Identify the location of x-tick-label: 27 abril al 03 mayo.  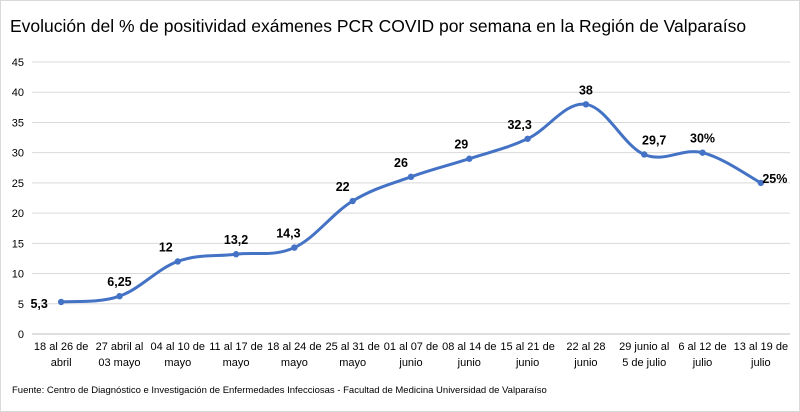
(120, 355).